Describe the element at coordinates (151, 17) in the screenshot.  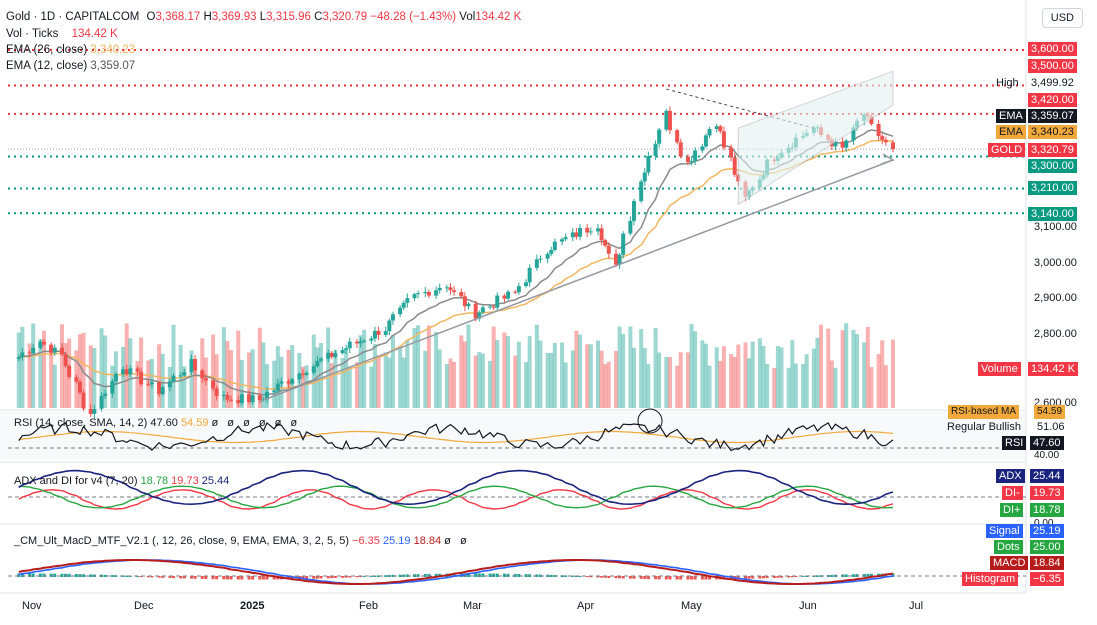
I see `open-label: O` at that location.